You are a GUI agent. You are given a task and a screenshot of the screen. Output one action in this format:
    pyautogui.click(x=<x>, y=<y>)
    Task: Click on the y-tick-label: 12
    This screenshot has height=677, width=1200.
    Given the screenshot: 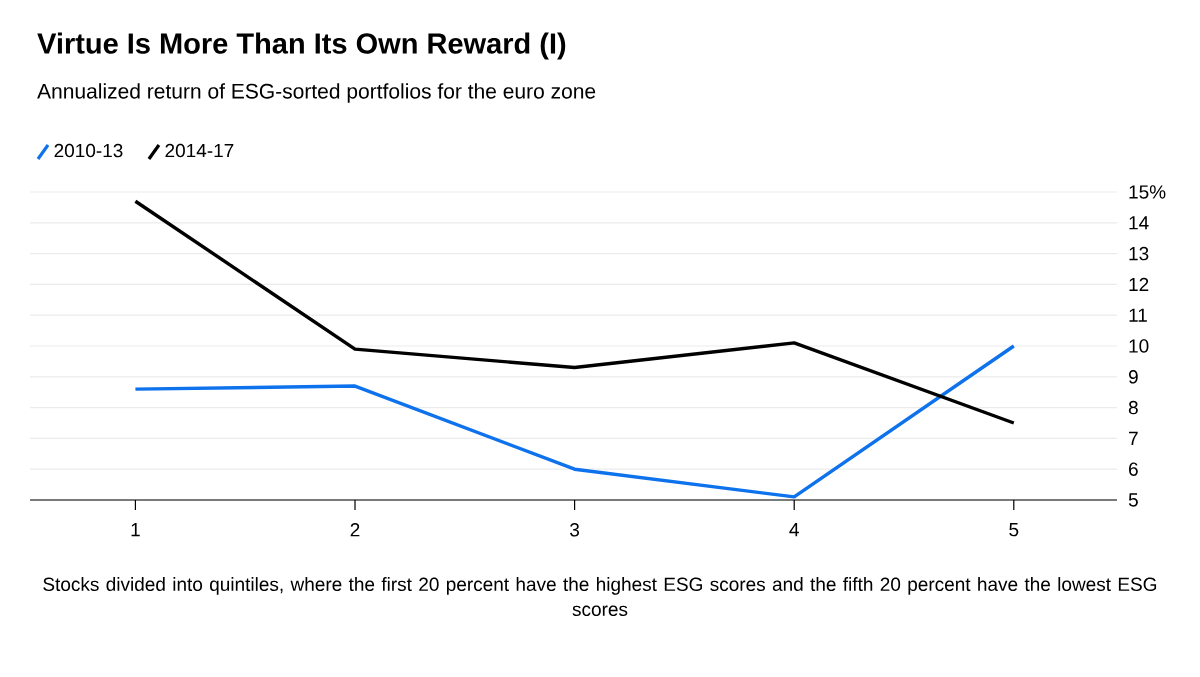 What is the action you would take?
    pyautogui.click(x=1139, y=284)
    